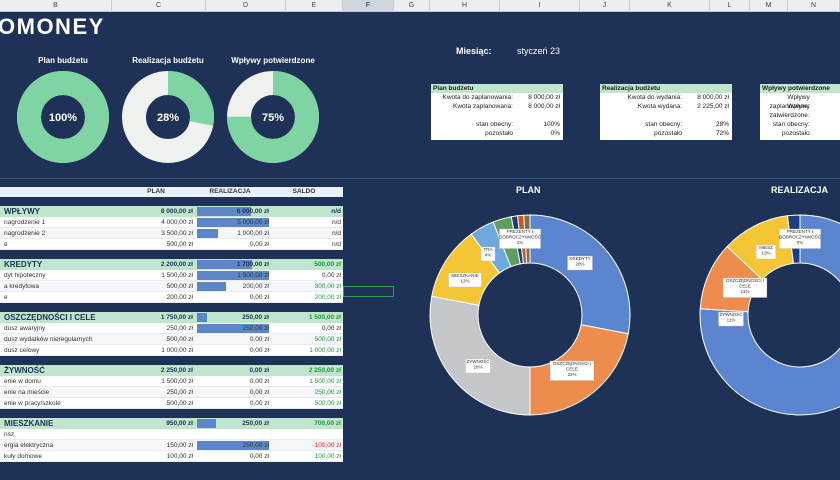  What do you see at coordinates (25, 222) in the screenshot?
I see `row-name: nagrodzenie 1` at bounding box center [25, 222].